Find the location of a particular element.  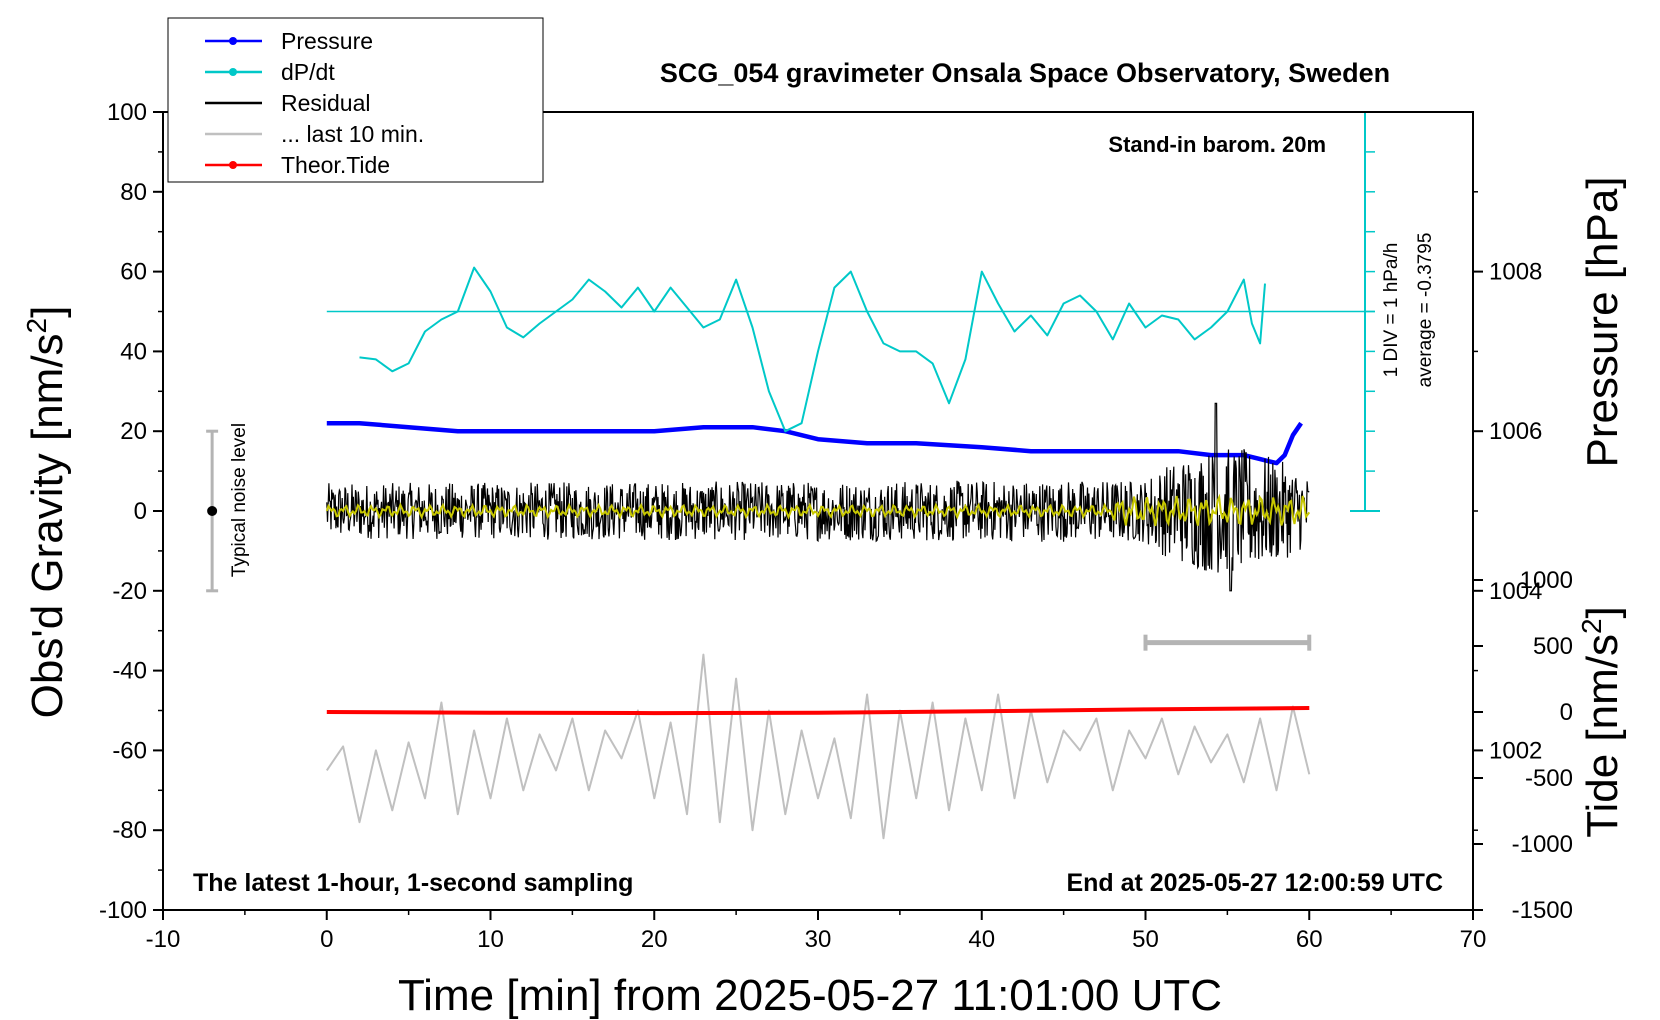

legend-label: Residual is located at coordinates (326, 103).